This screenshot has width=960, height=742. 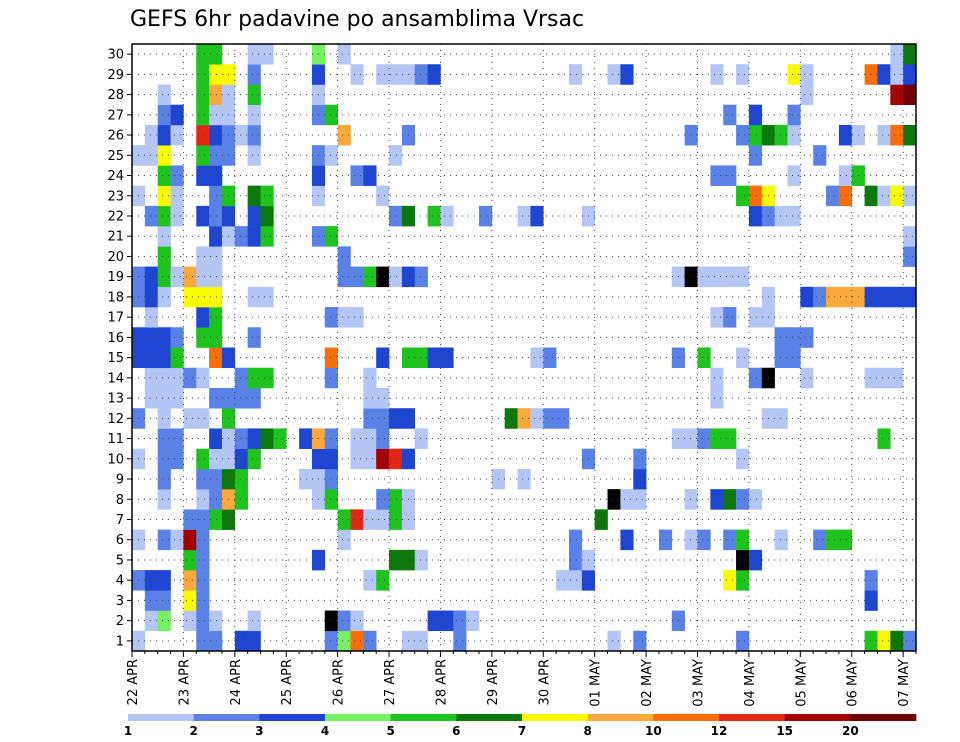 What do you see at coordinates (115, 55) in the screenshot?
I see `y-tick-label: 30` at bounding box center [115, 55].